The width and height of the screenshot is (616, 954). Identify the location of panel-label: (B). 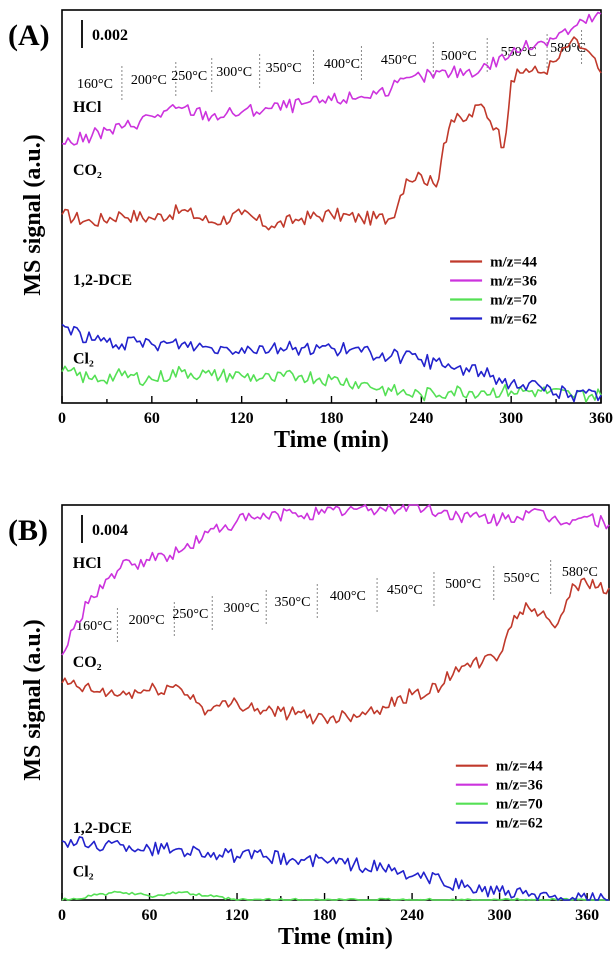
(28, 530).